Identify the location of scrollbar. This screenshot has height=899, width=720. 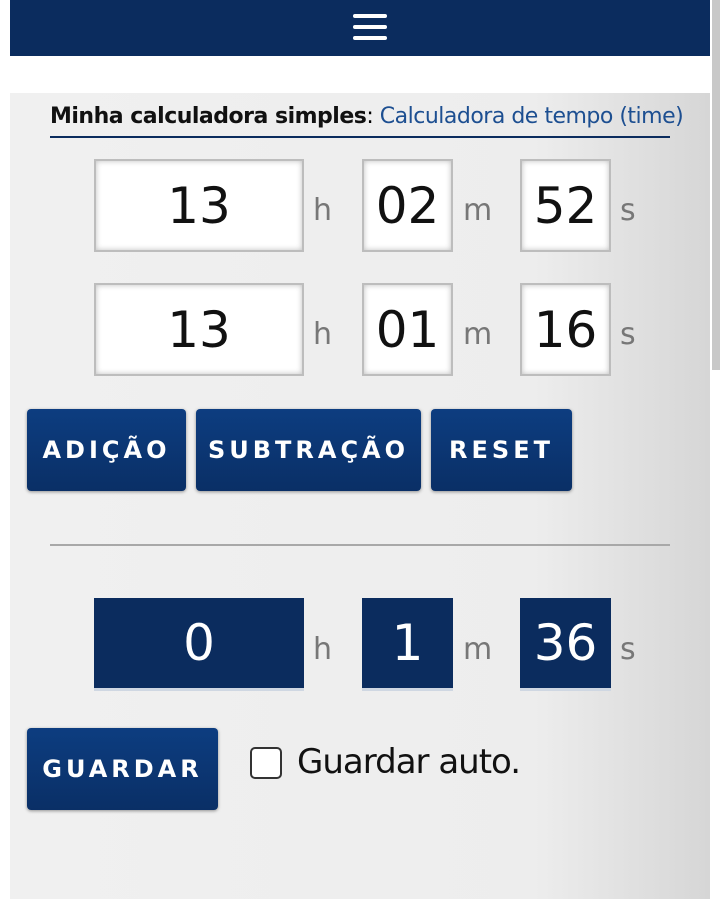
(716, 185).